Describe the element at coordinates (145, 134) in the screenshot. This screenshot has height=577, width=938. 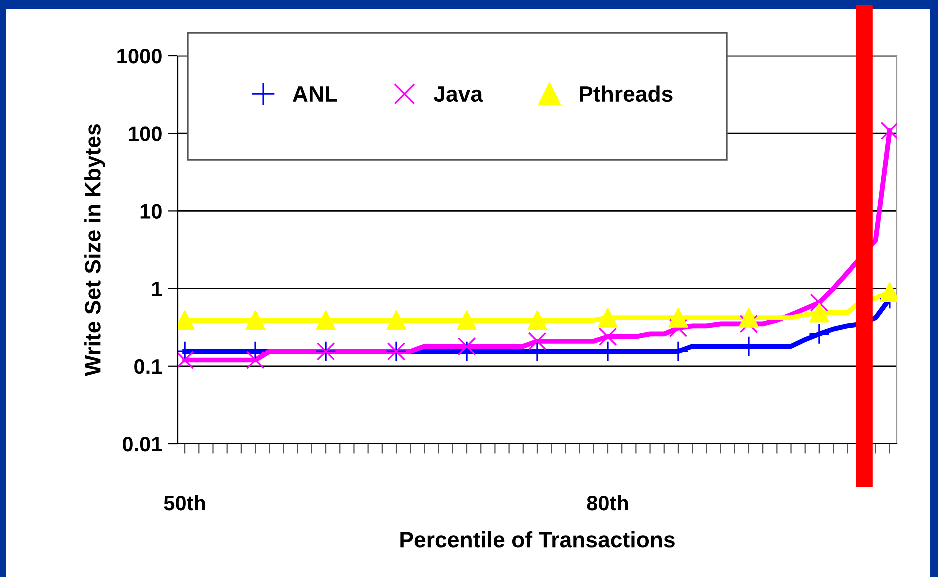
I see `y-tick-label: 100` at that location.